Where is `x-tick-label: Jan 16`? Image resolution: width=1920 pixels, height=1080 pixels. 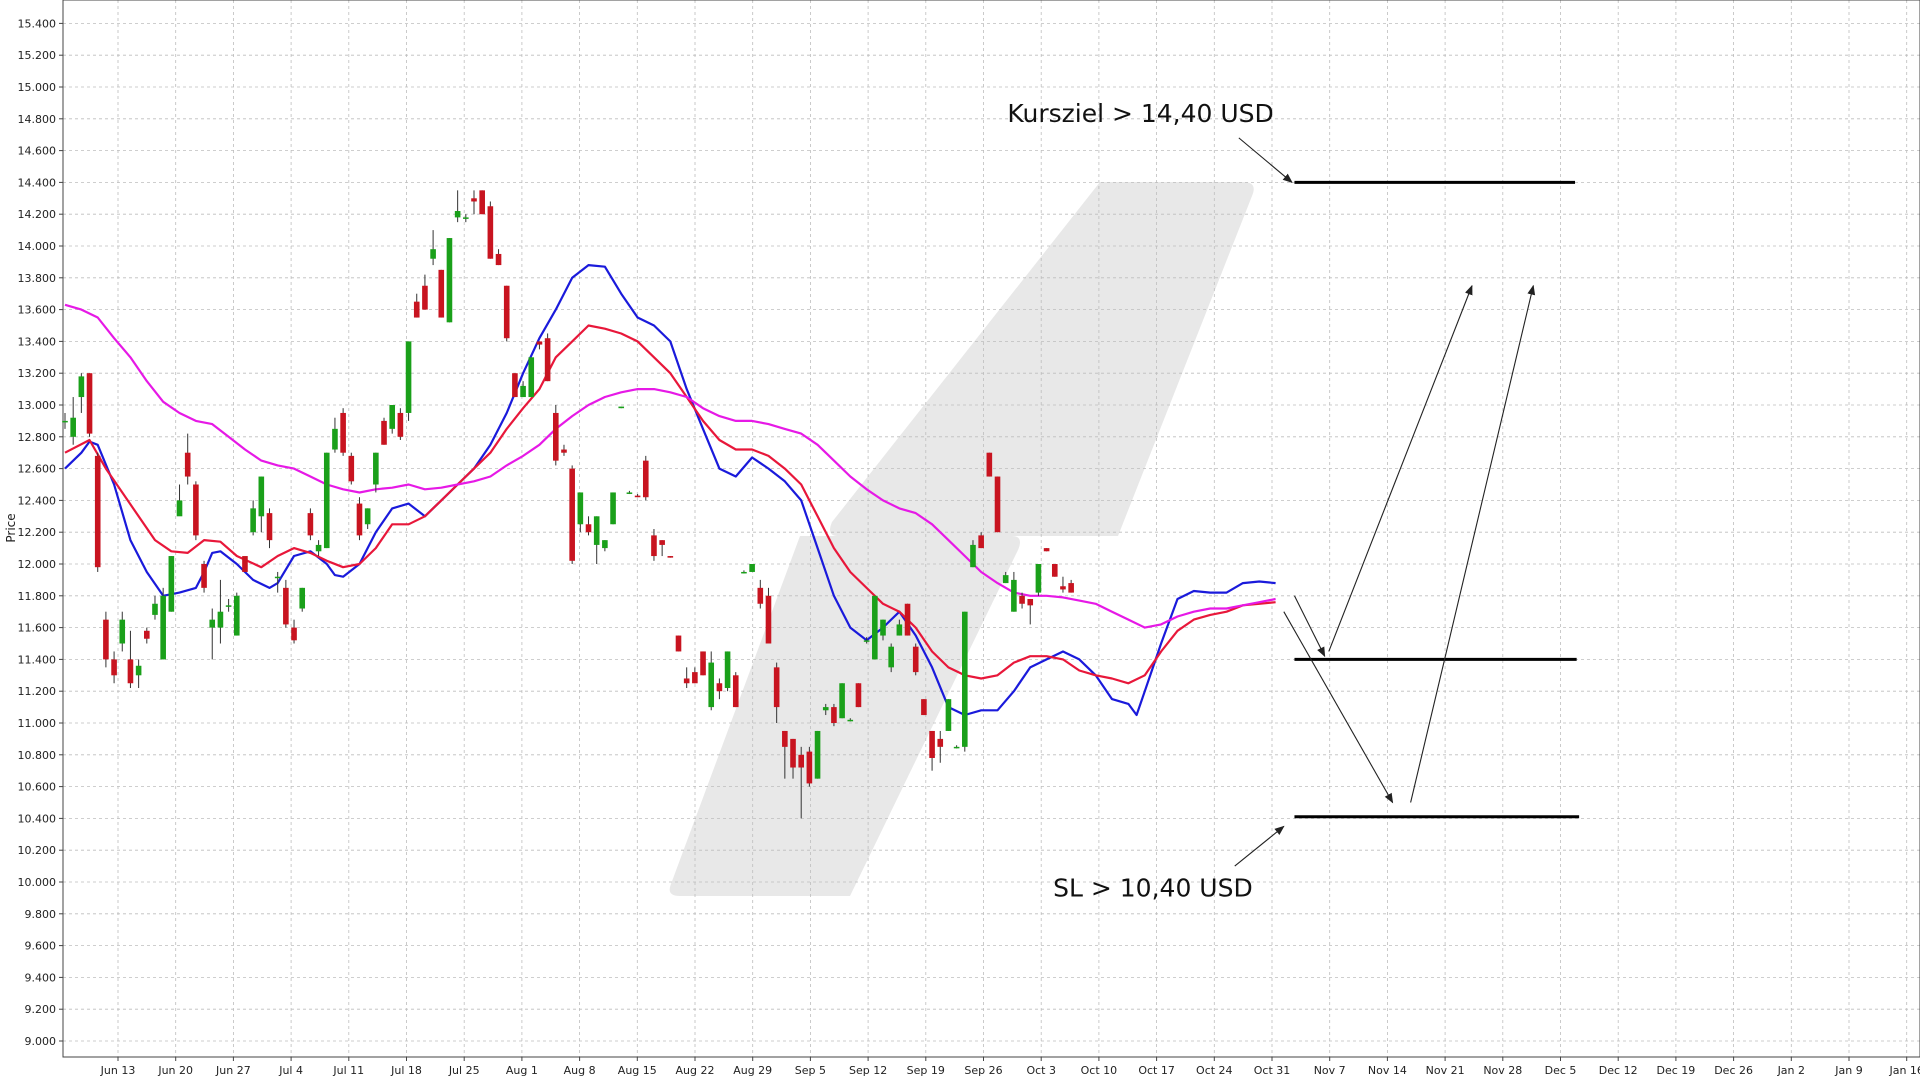
x-tick-label: Jan 16 is located at coordinates (1904, 1070).